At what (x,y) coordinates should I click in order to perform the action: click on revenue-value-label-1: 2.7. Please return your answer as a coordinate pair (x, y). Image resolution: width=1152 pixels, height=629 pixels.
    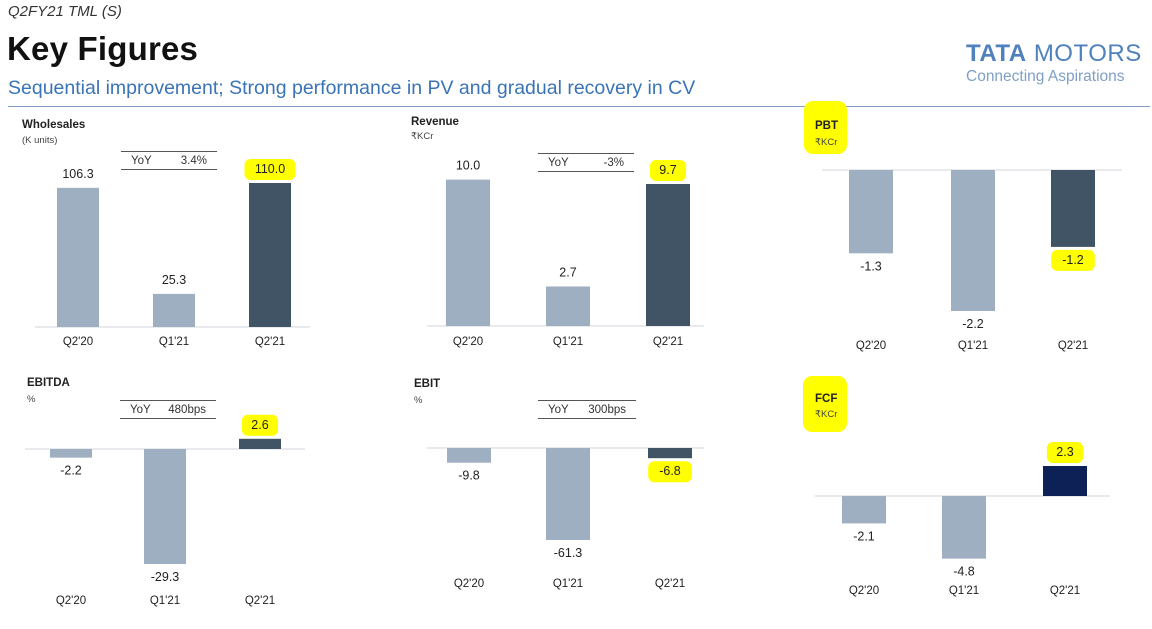
    Looking at the image, I should click on (567, 272).